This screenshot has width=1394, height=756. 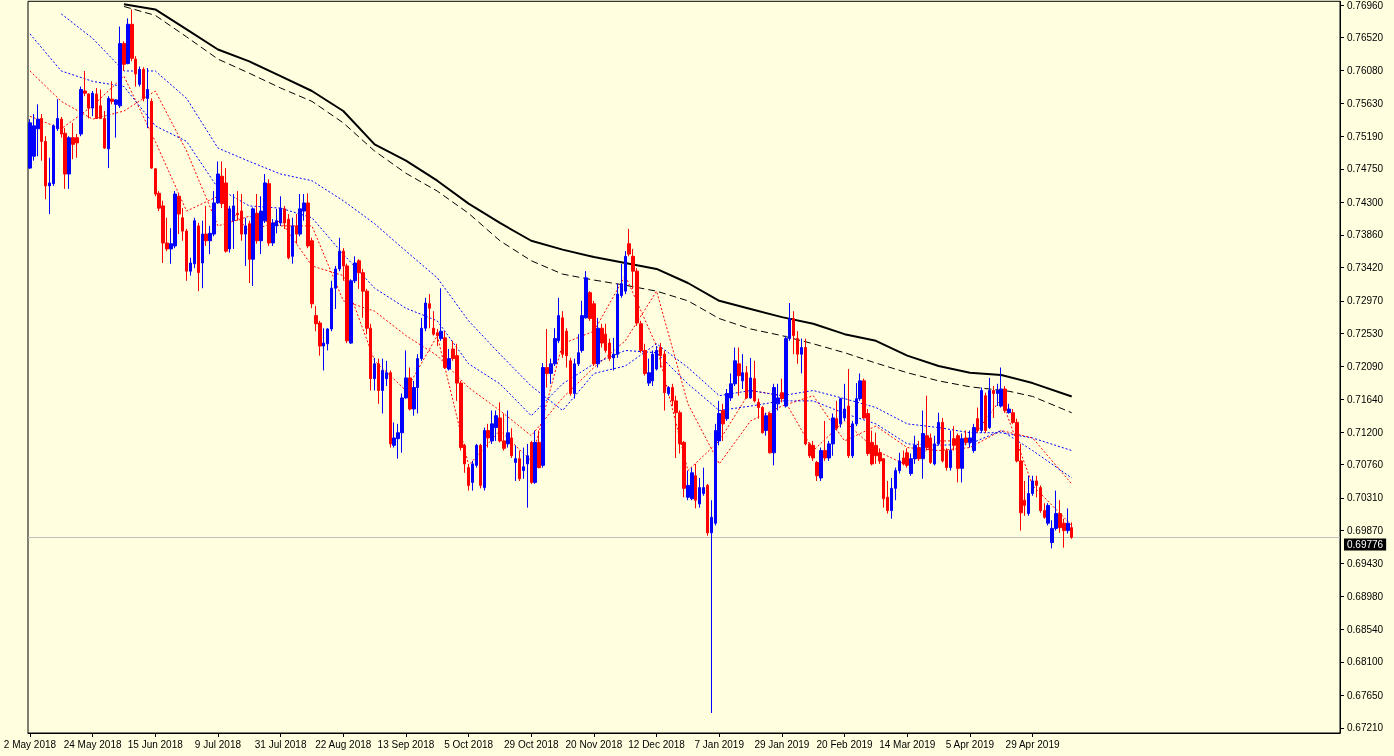 What do you see at coordinates (782, 744) in the screenshot?
I see `x-tick-label: 29 Jan 2019` at bounding box center [782, 744].